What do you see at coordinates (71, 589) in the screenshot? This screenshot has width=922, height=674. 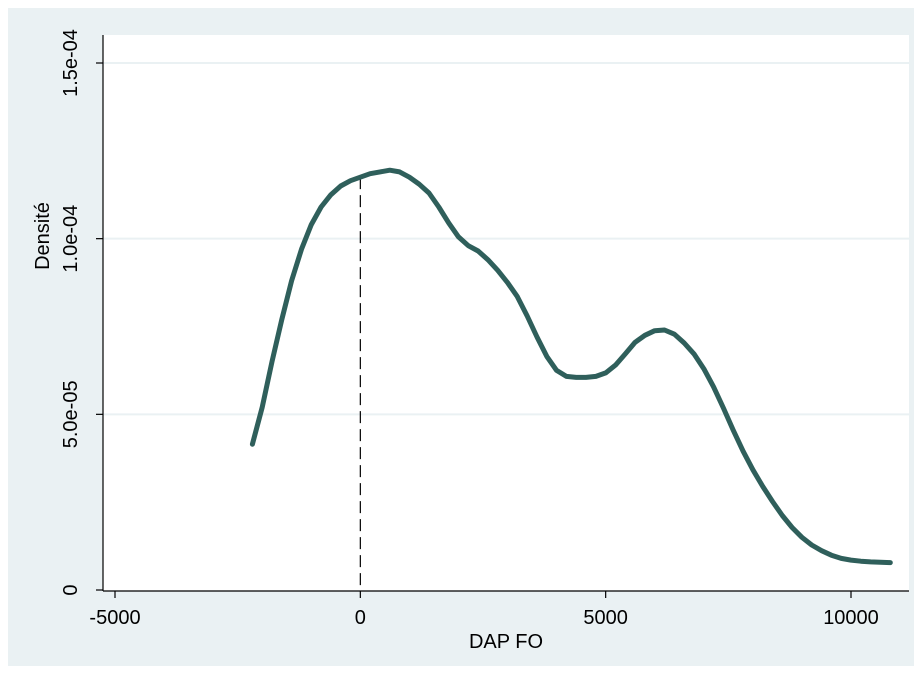 I see `y-tick-label-0: 0` at bounding box center [71, 589].